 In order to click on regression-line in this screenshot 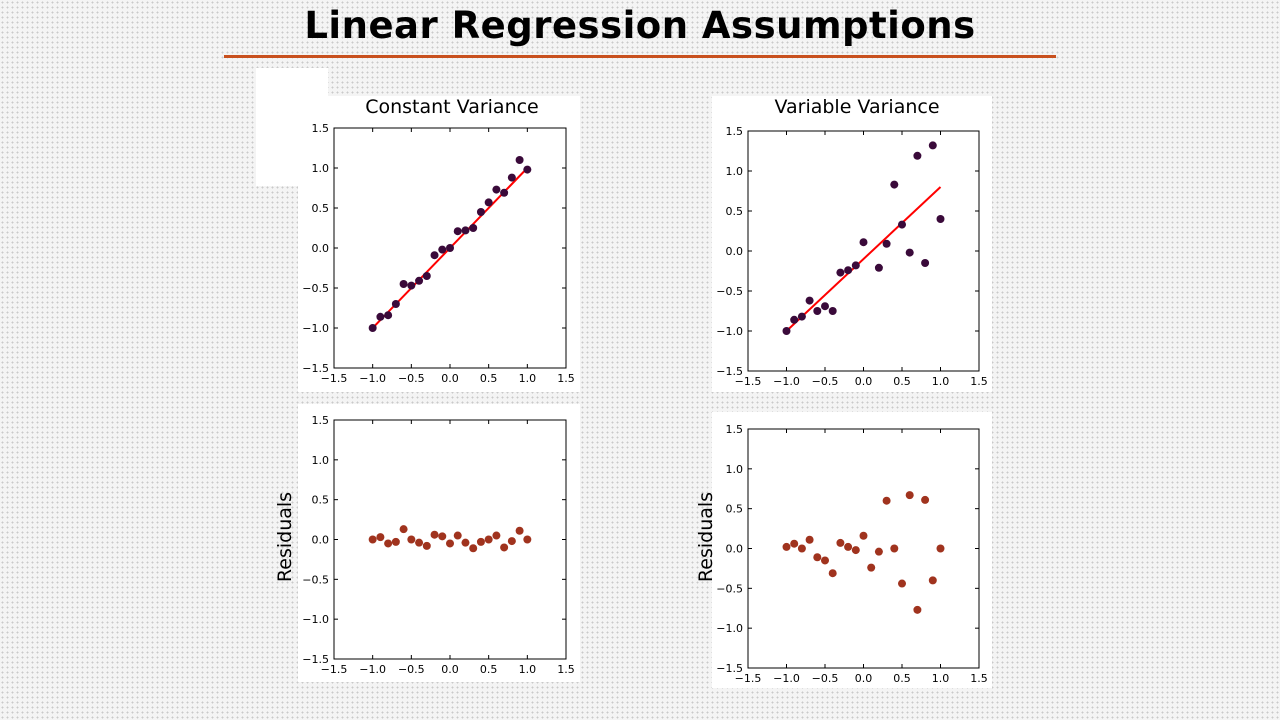, I will do `click(863, 259)`.